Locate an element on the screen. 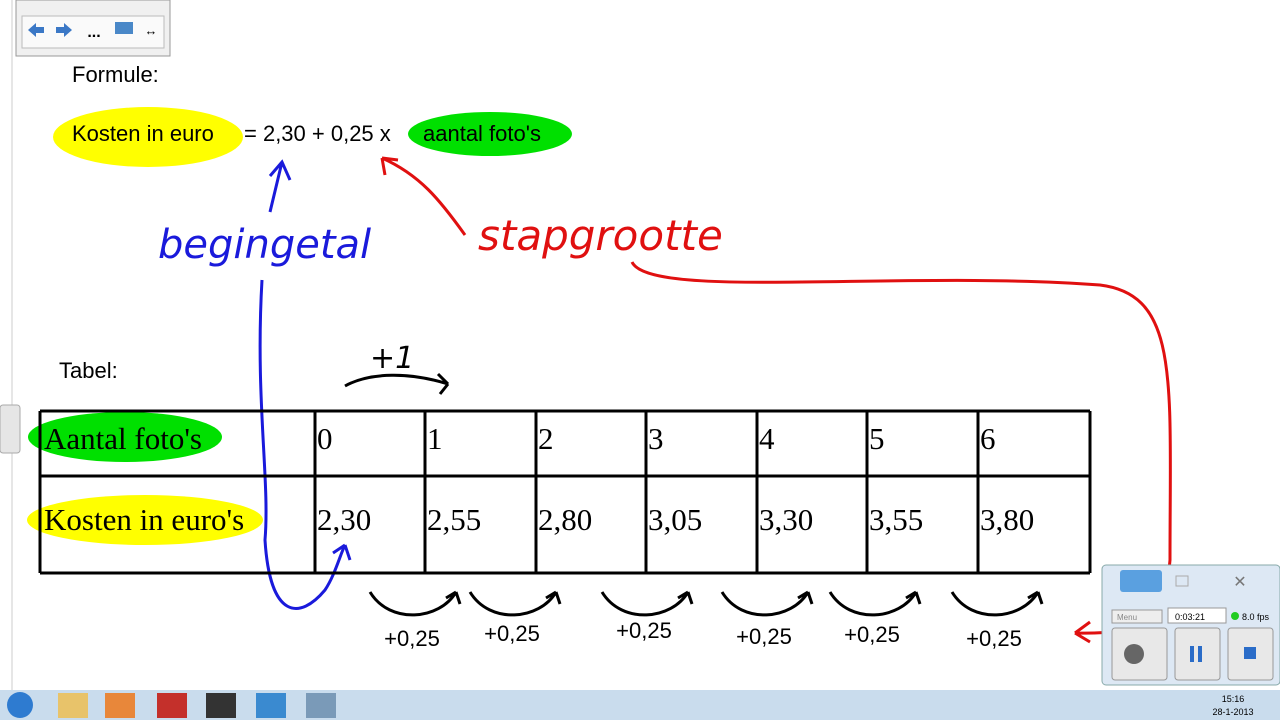  taskbar: 15:16 28-1-2013 is located at coordinates (640, 705).